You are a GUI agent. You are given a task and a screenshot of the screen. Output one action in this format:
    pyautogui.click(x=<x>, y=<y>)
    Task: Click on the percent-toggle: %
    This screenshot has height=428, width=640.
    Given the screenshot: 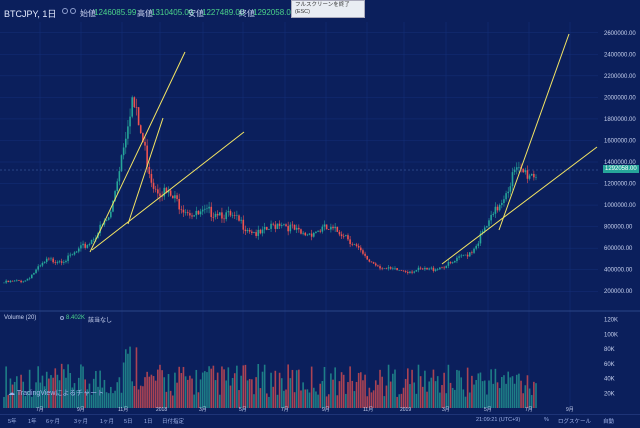 What is the action you would take?
    pyautogui.click(x=546, y=420)
    